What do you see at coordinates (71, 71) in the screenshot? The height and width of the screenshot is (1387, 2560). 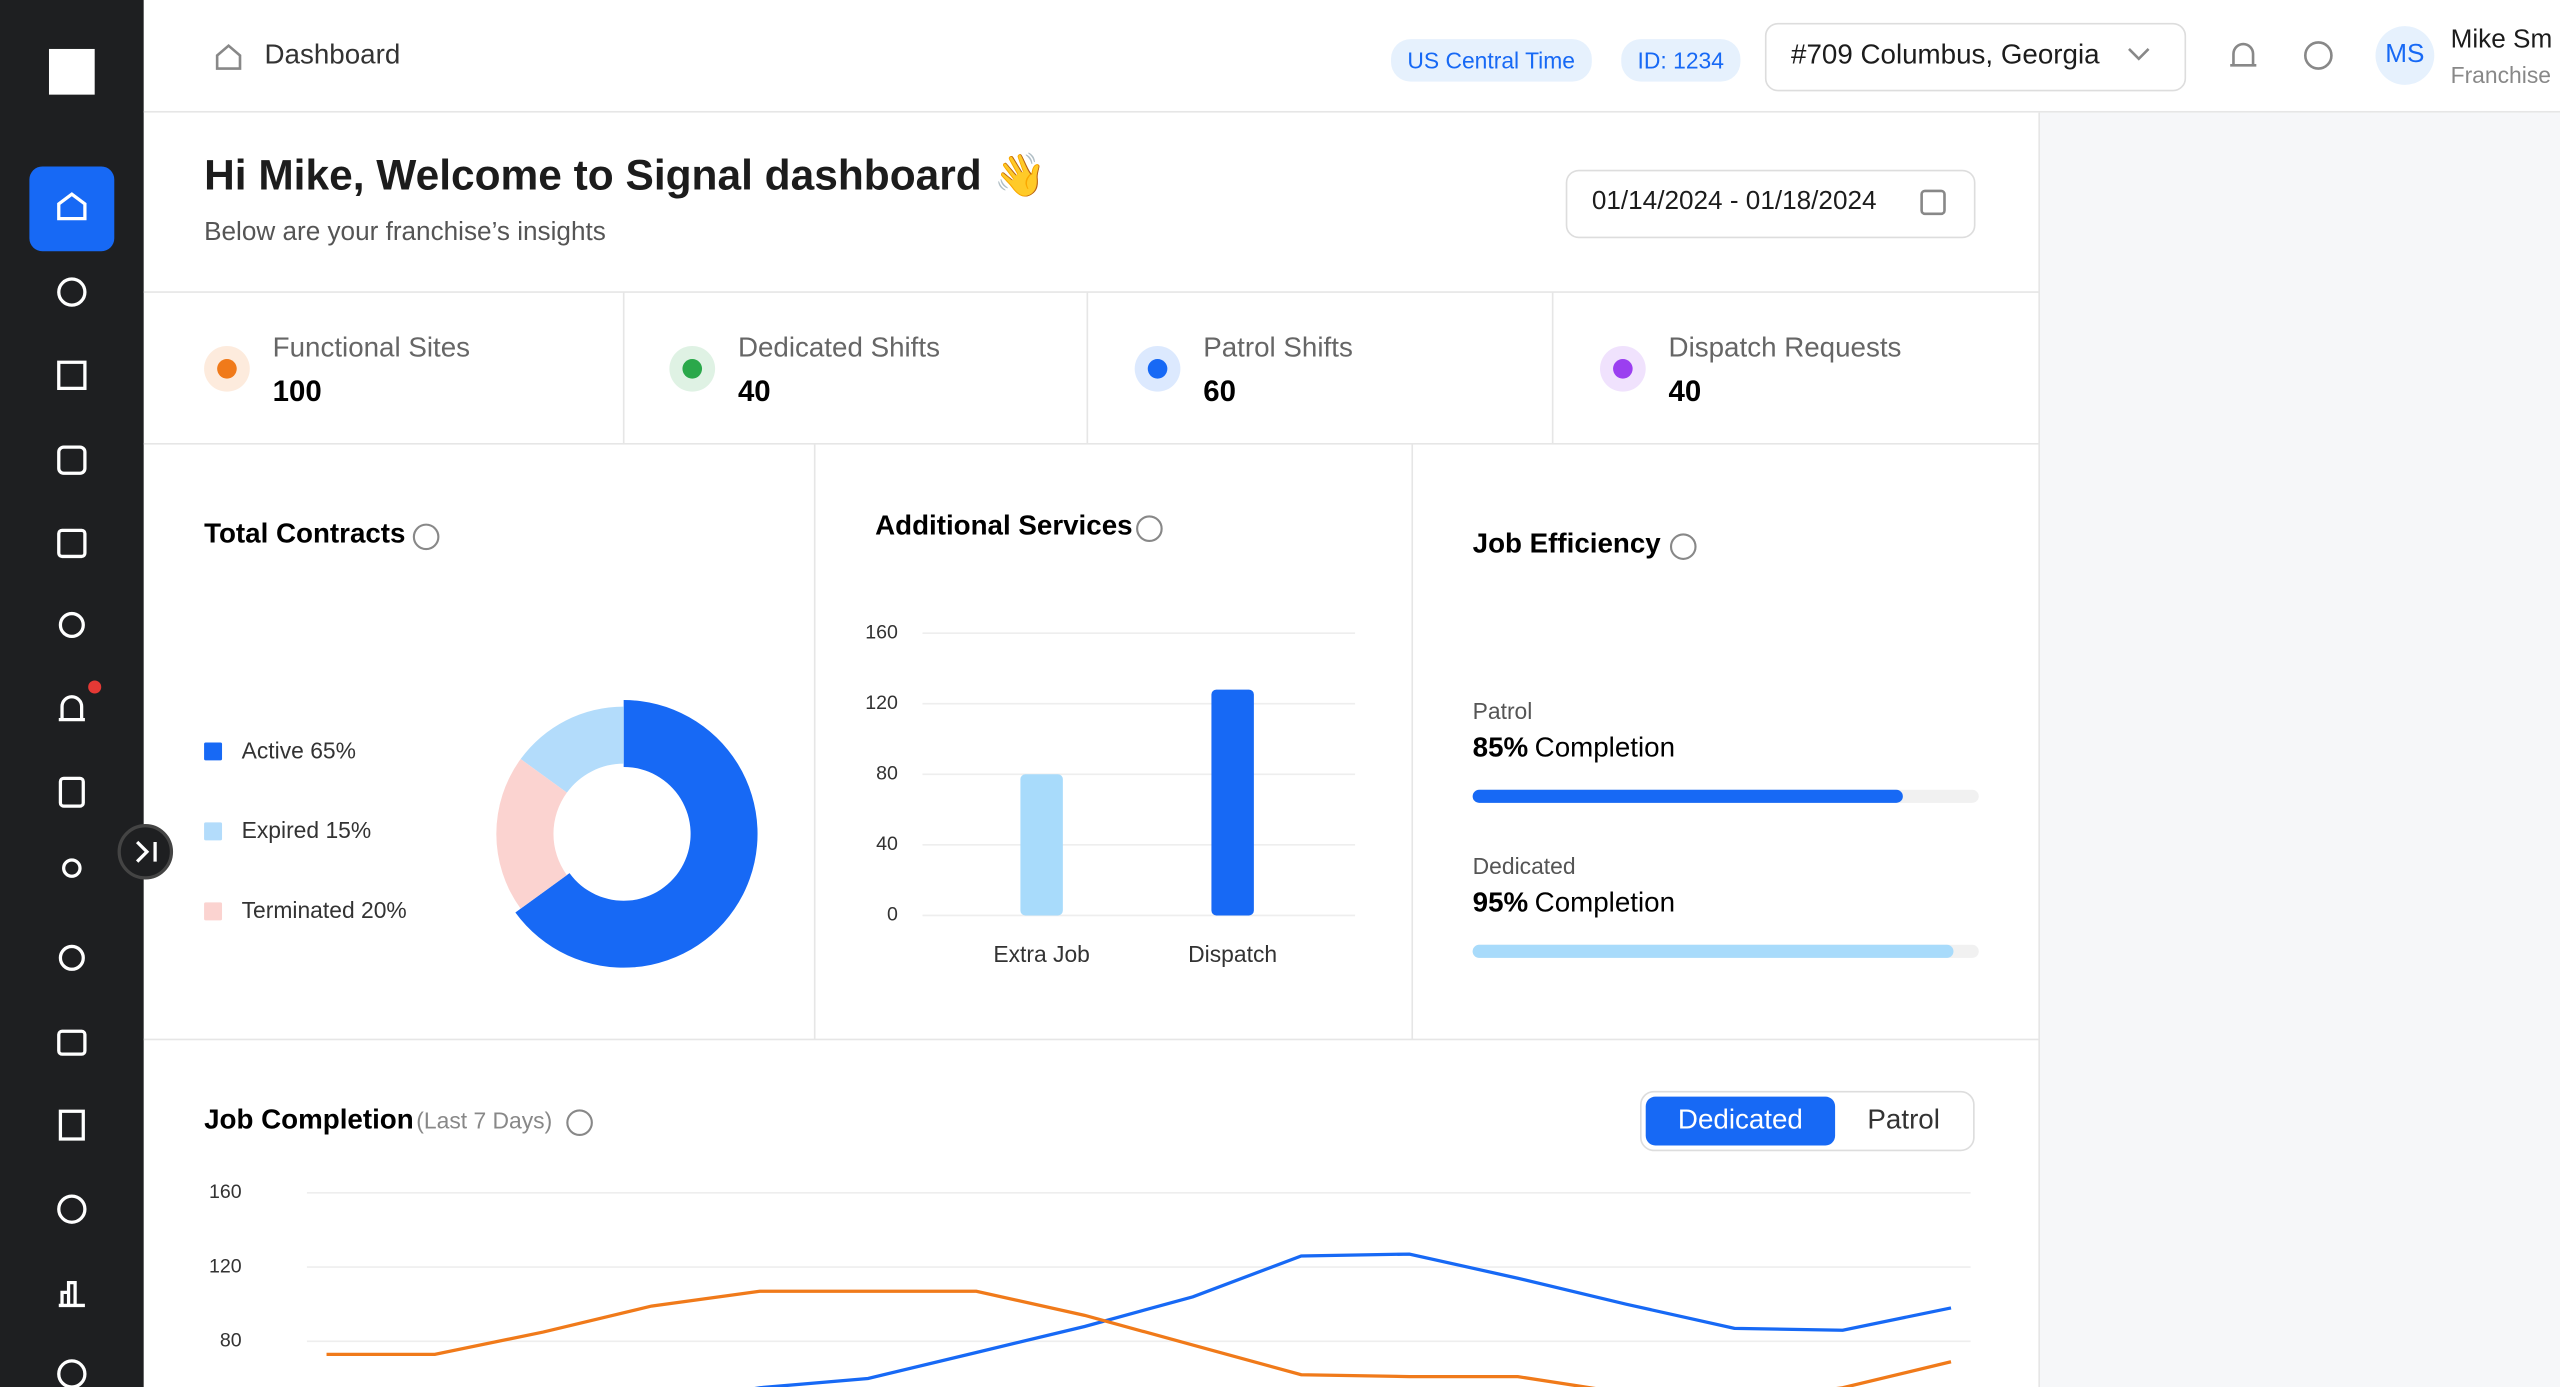 I see `logo` at bounding box center [71, 71].